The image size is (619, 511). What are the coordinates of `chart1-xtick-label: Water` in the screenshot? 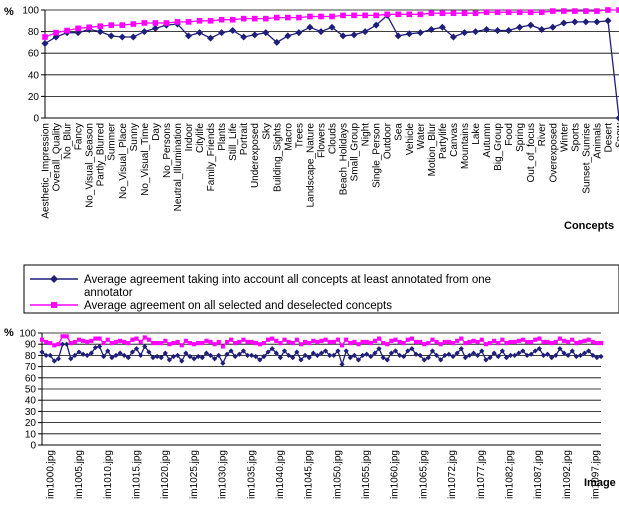 It's located at (421, 135).